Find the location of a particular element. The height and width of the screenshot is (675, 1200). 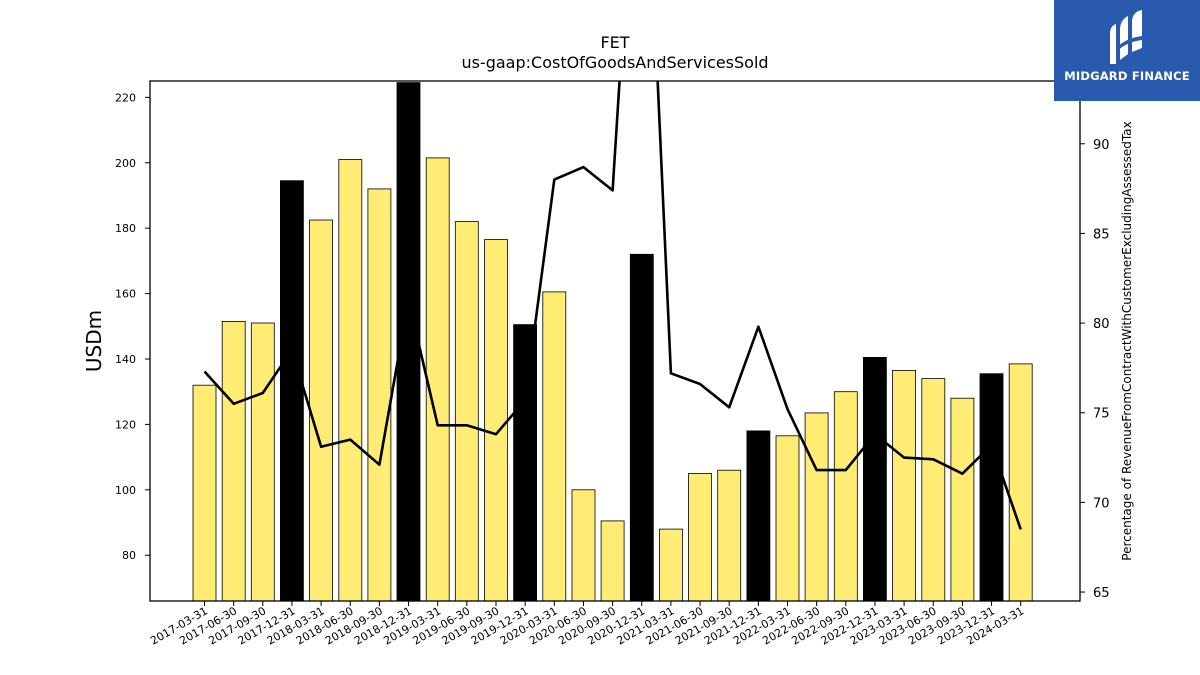

y-axis-label: USDm is located at coordinates (94, 341).